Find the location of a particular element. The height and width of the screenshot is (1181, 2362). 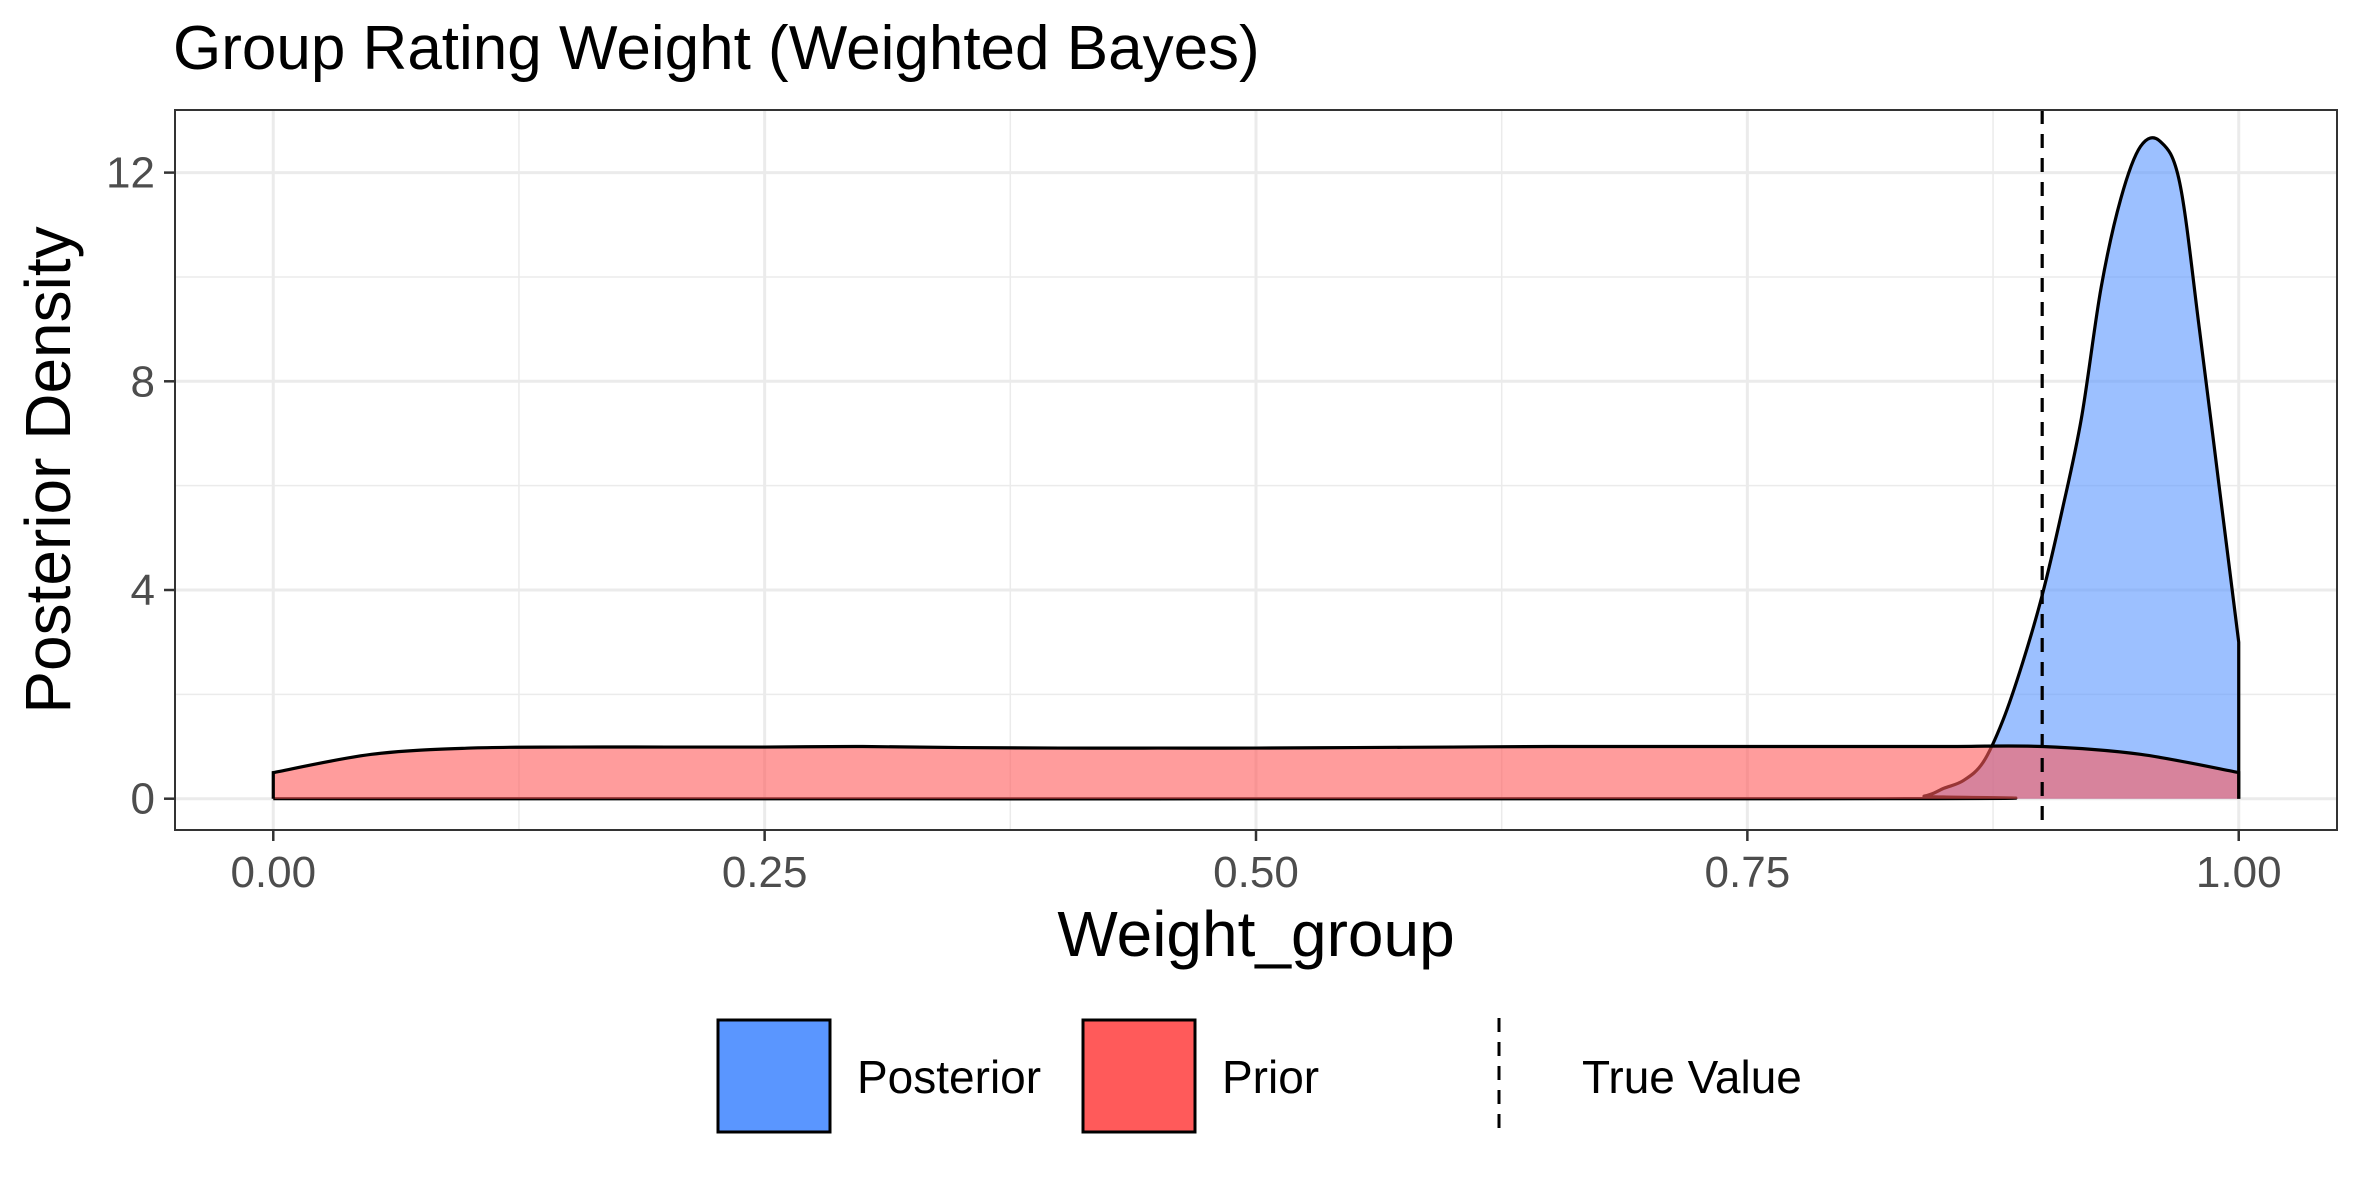

legend-label-true-value: True Value is located at coordinates (1692, 1077).